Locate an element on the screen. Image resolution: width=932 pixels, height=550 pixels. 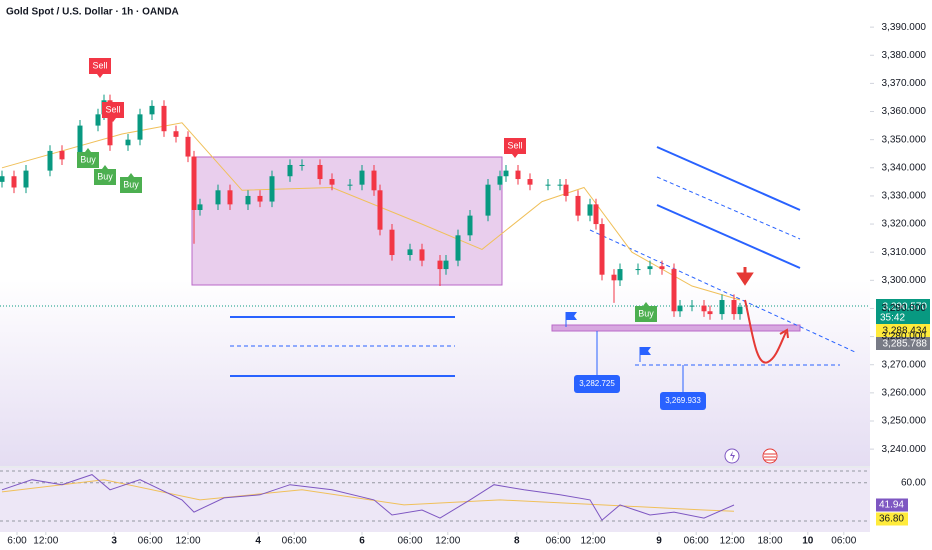
y-tick-label: 3,360.000 is located at coordinates (904, 111).